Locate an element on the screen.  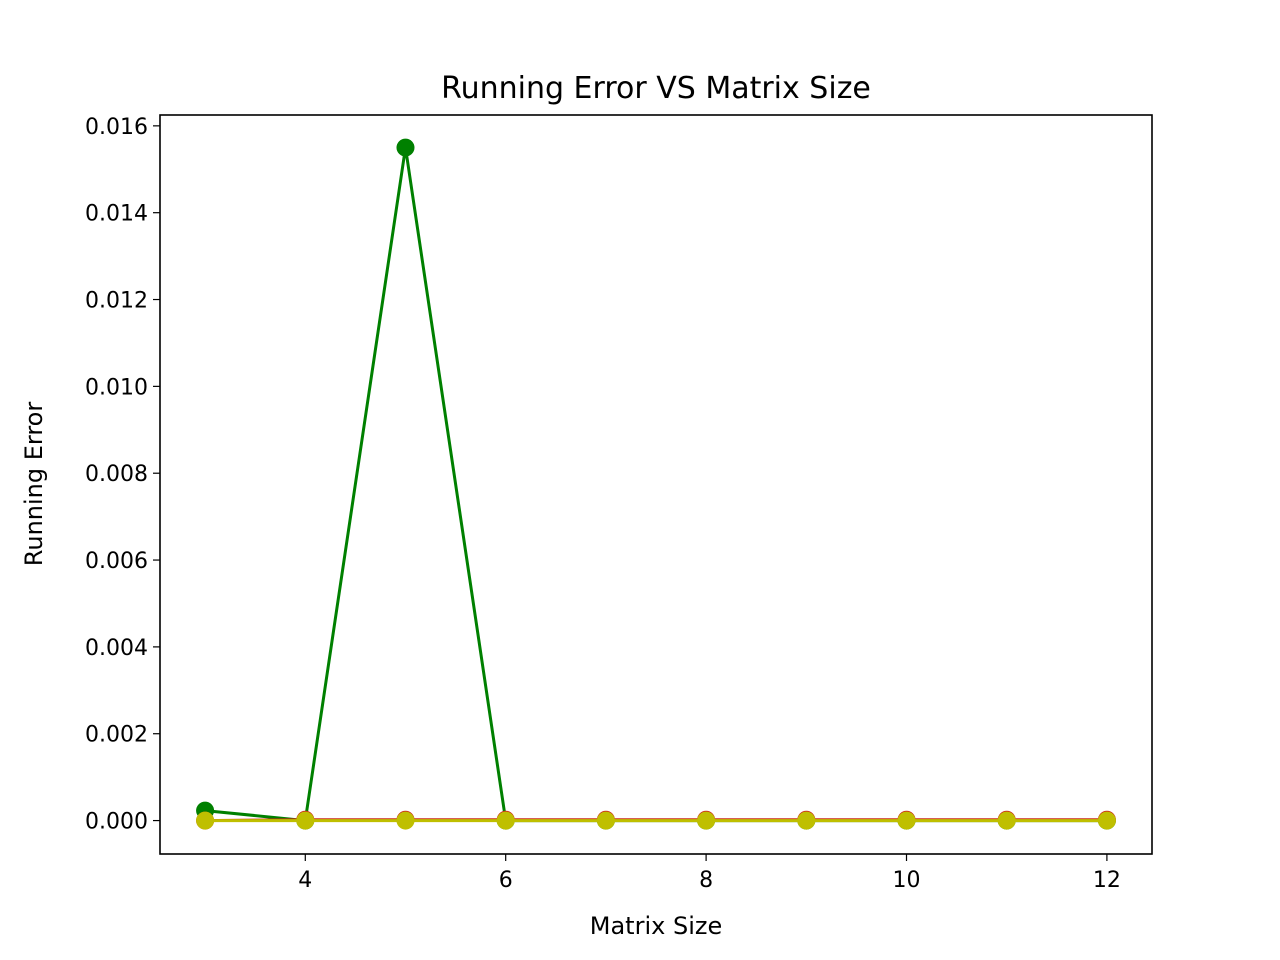
x-tick-label: 6 is located at coordinates (506, 880).